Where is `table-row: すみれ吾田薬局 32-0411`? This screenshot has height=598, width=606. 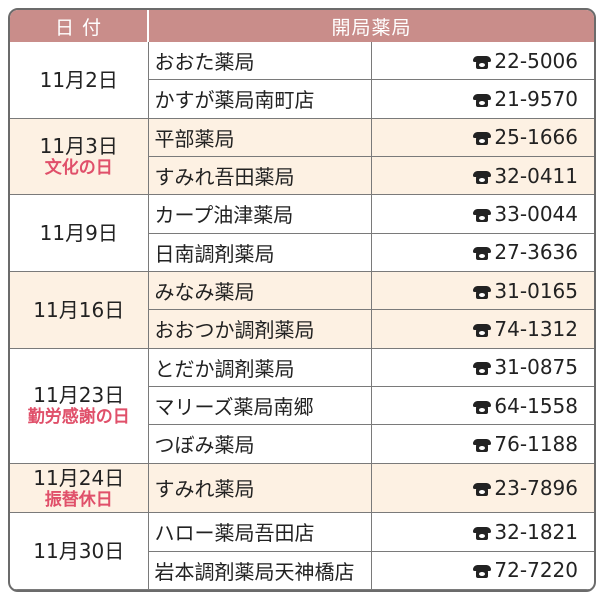
table-row: すみれ吾田薬局 32-0411 is located at coordinates (302, 175).